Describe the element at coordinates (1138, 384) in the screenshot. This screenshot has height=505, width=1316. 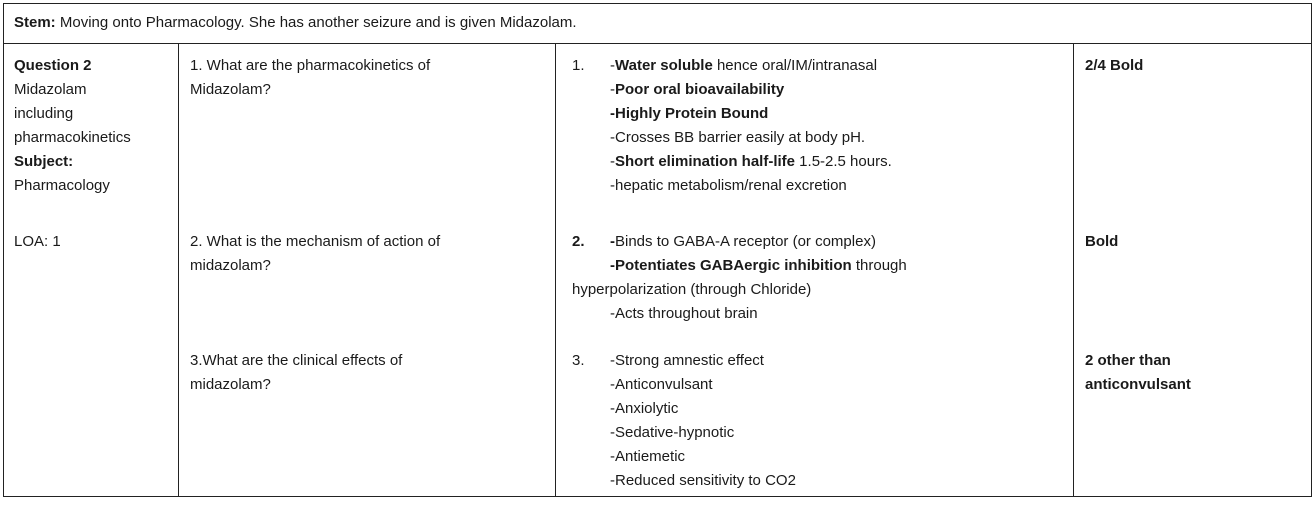
I see `marking-line: anticonvulsant` at that location.